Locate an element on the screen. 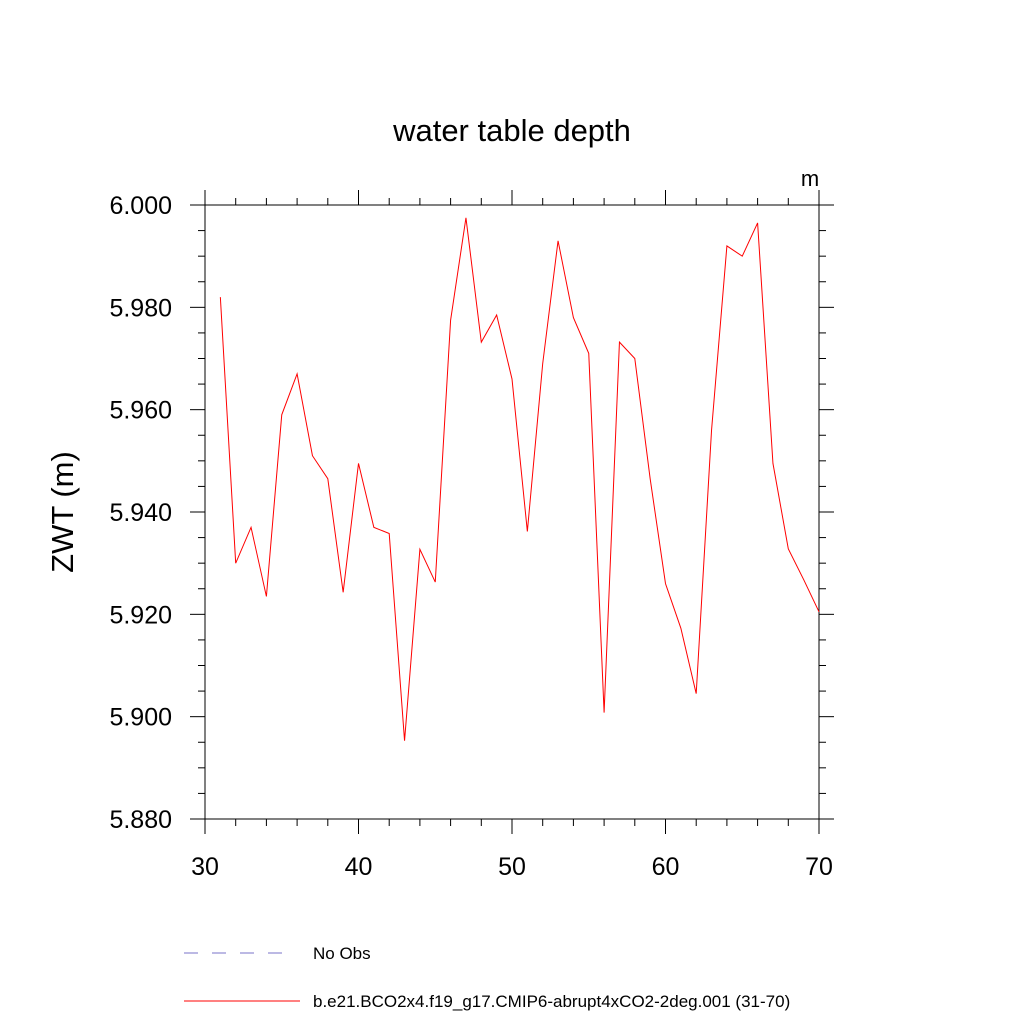  x-tick-label: 30 is located at coordinates (205, 867).